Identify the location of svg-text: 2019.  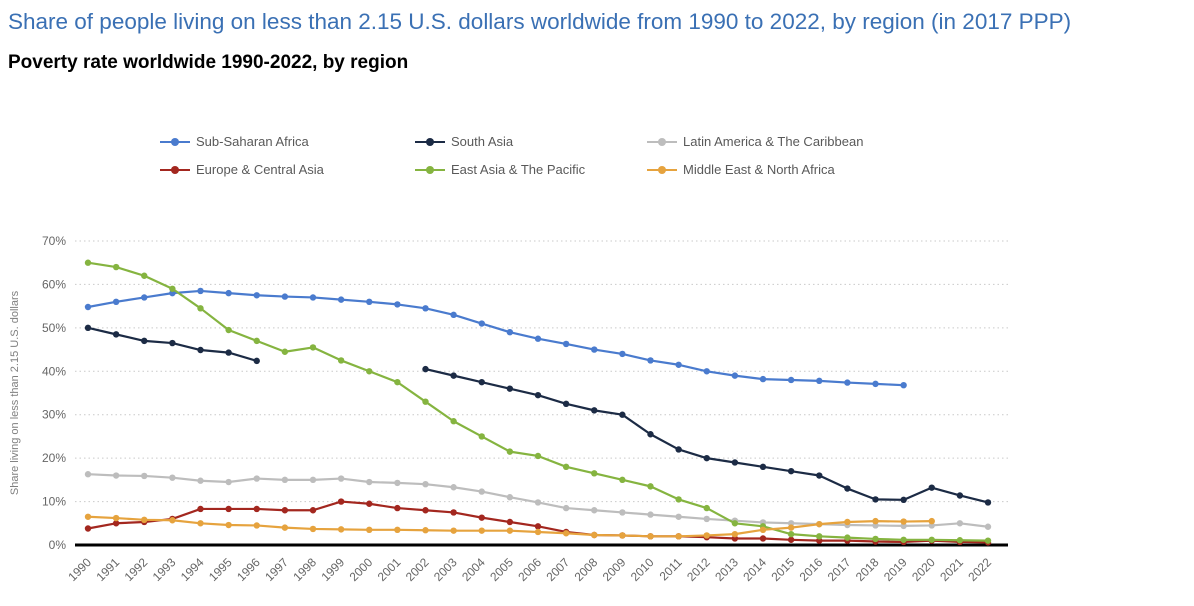
(895, 569).